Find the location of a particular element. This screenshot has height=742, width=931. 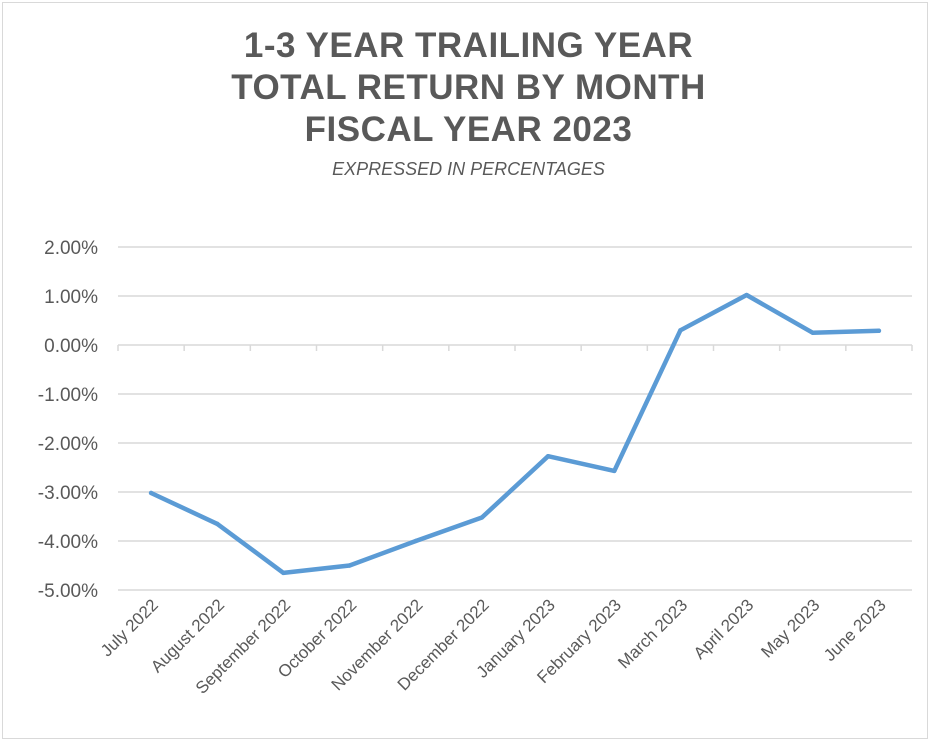

y-tick-label: 1.00% is located at coordinates (71, 297).